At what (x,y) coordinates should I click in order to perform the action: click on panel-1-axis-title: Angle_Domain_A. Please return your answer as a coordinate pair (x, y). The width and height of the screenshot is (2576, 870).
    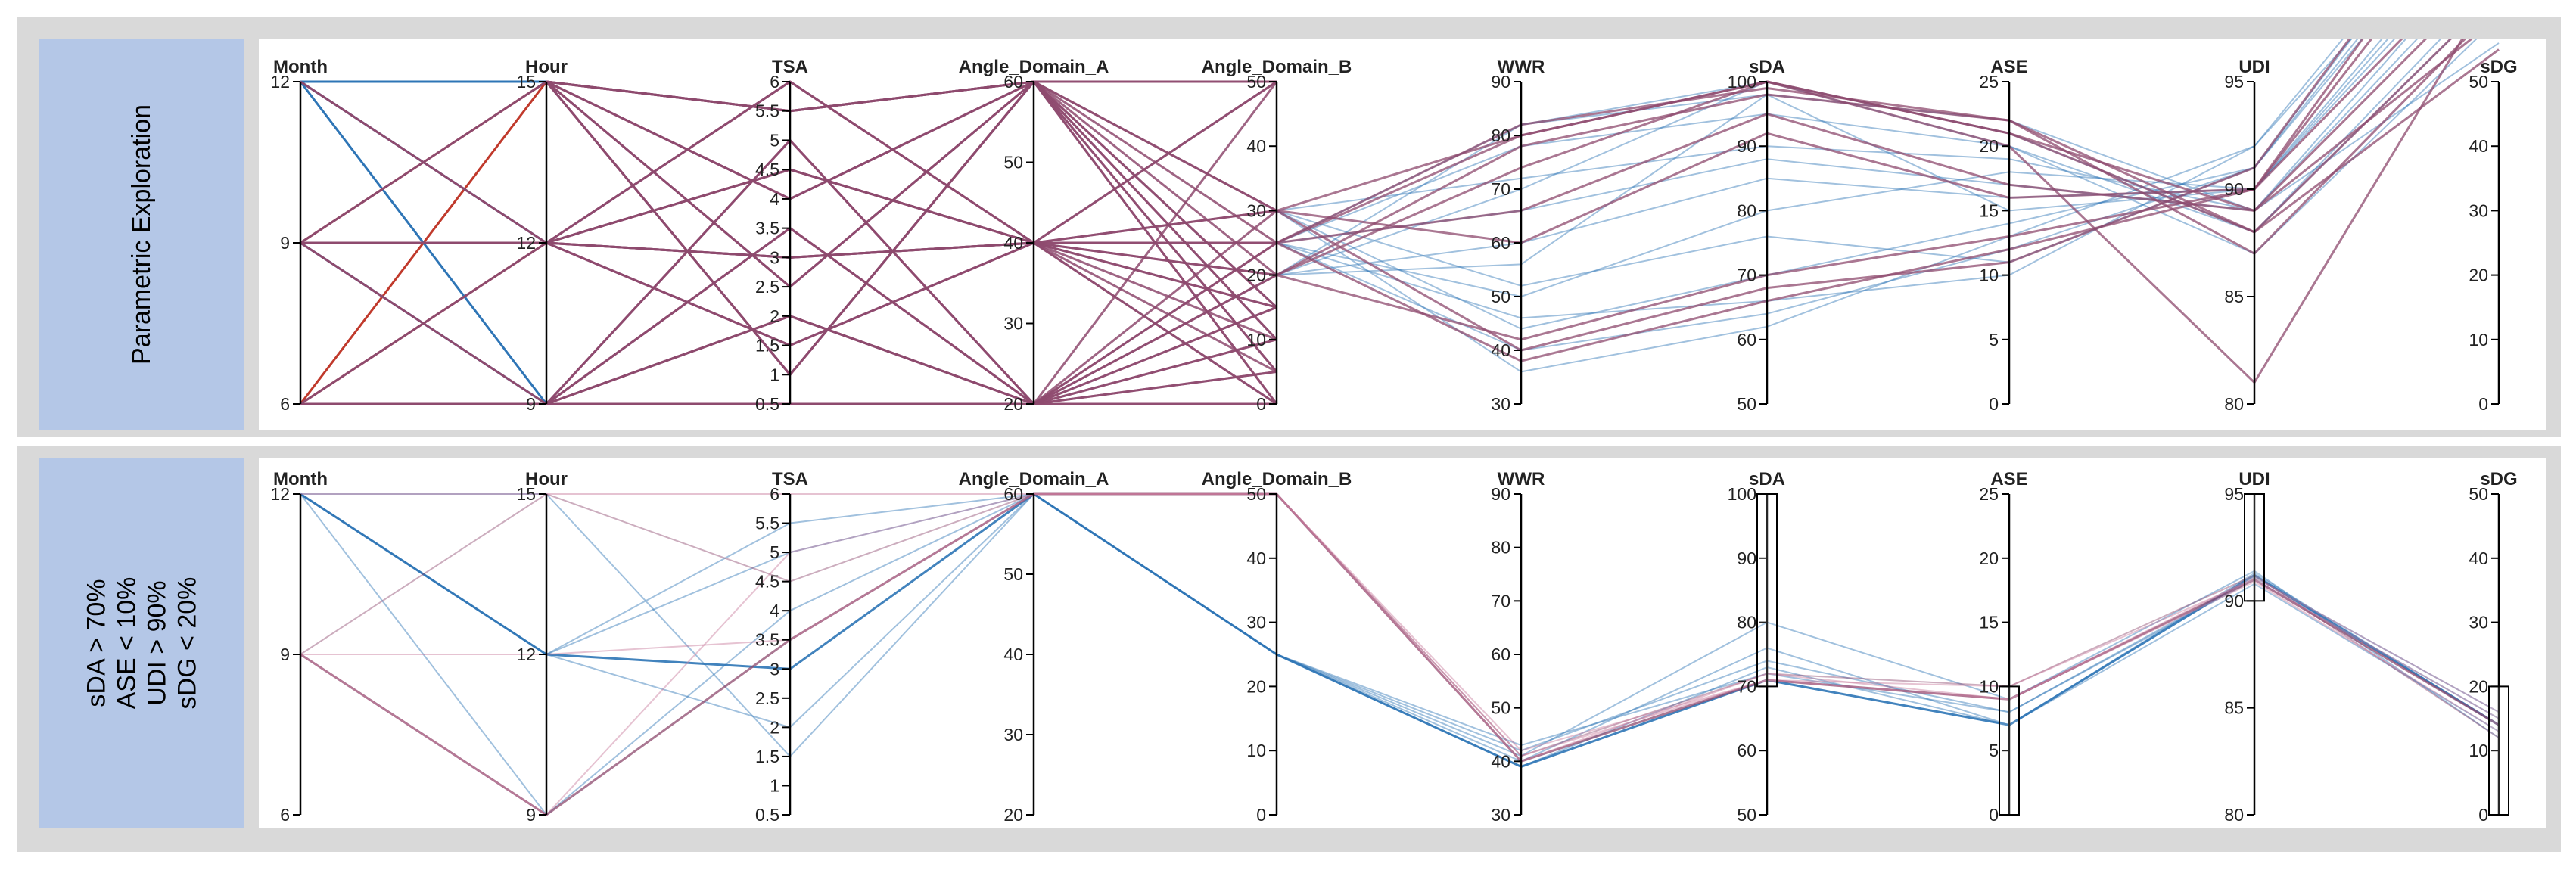
    Looking at the image, I should click on (1034, 67).